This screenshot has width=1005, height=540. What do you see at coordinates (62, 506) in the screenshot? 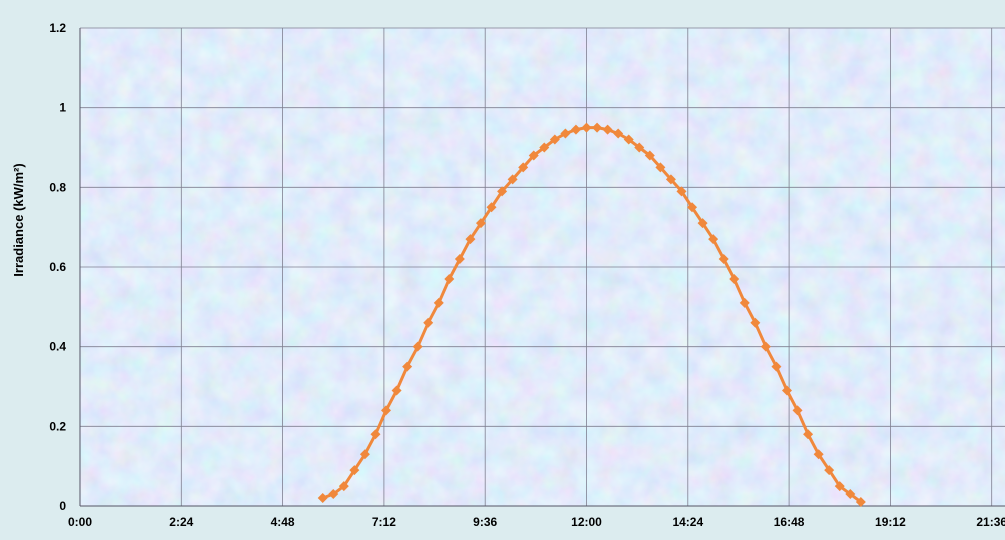
I see `y-tick-label: 0` at bounding box center [62, 506].